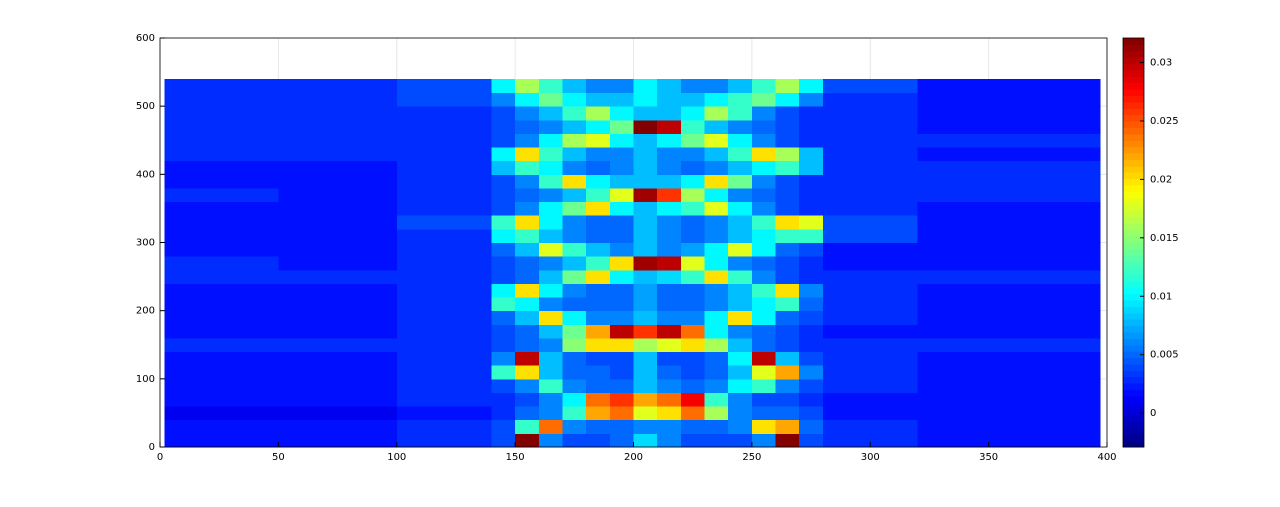  What do you see at coordinates (1161, 296) in the screenshot?
I see `colorbar-tick-label: 0.01` at bounding box center [1161, 296].